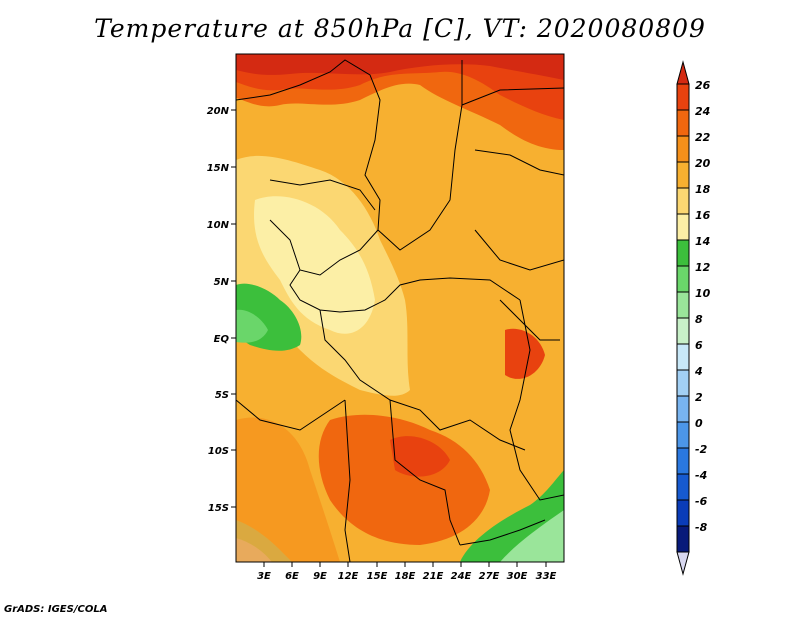 The image size is (800, 618). I want to click on colorbar-label: 26, so click(703, 85).